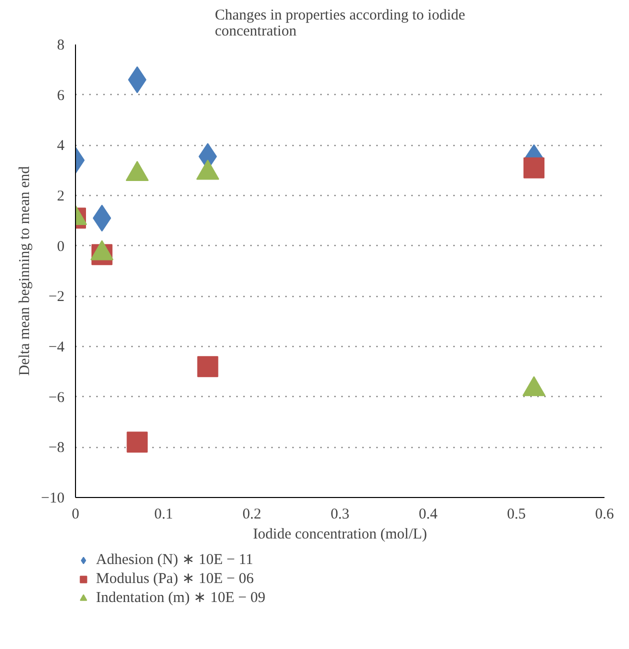 Image resolution: width=629 pixels, height=649 pixels. What do you see at coordinates (175, 560) in the screenshot?
I see `legend-label: Adhesion (N) ∗ 10E − 11` at bounding box center [175, 560].